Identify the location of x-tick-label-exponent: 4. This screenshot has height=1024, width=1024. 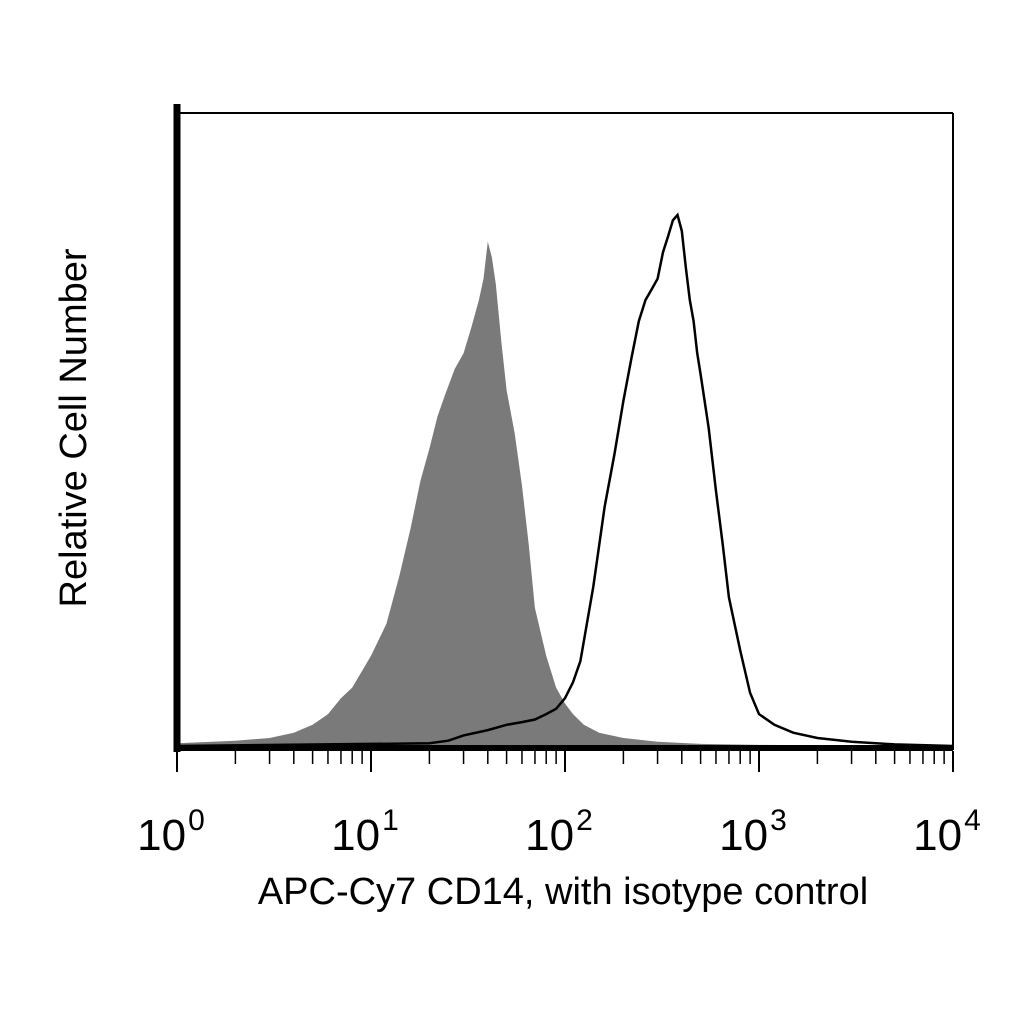
(972, 820).